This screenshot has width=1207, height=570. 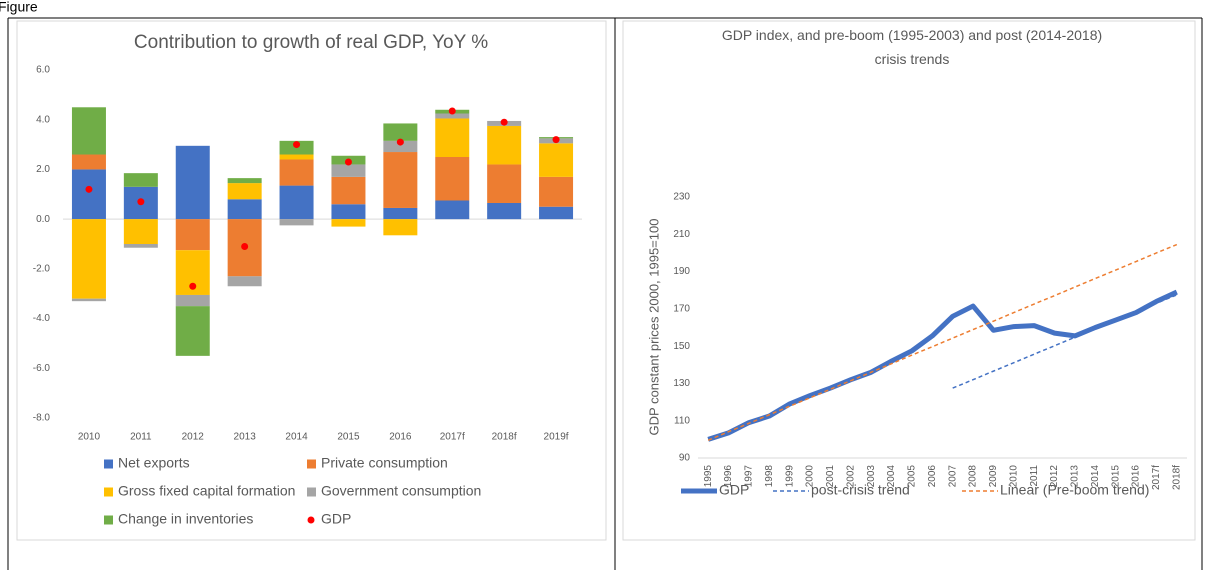 What do you see at coordinates (556, 437) in the screenshot?
I see `x-tick-label: 2019f` at bounding box center [556, 437].